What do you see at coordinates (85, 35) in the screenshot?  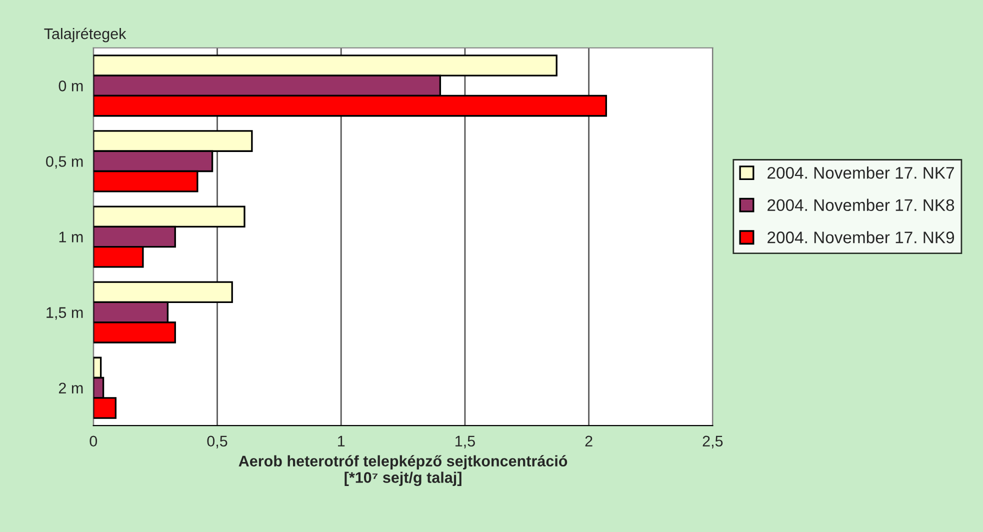 I see `y-axis-title: Talajrétegek` at bounding box center [85, 35].